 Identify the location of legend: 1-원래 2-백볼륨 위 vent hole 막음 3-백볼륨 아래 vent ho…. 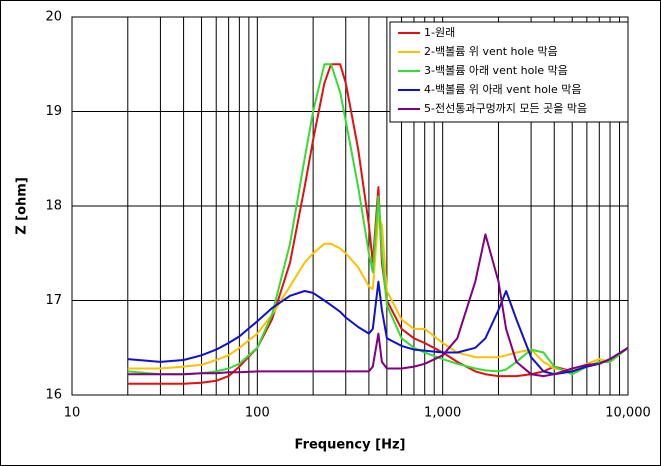
(509, 72).